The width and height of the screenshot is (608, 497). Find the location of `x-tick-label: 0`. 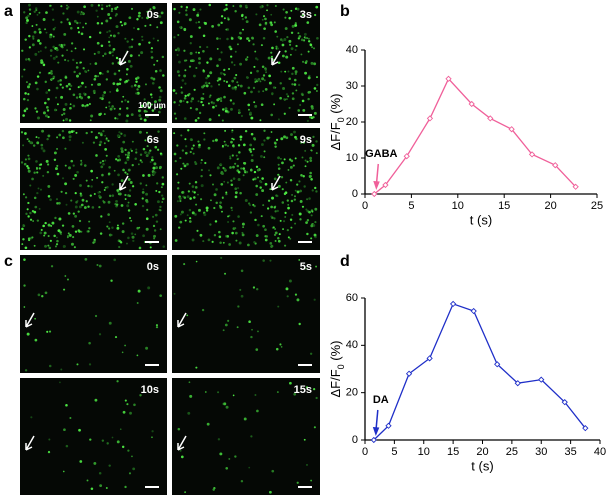

x-tick-label: 0 is located at coordinates (365, 206).